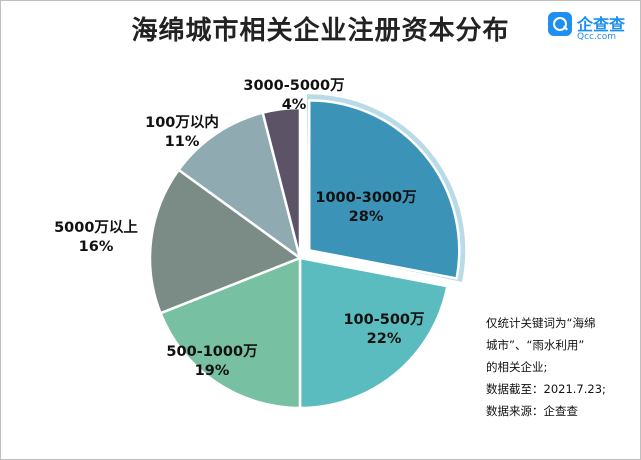  Describe the element at coordinates (212, 371) in the screenshot. I see `slice-value-label: 19%` at that location.